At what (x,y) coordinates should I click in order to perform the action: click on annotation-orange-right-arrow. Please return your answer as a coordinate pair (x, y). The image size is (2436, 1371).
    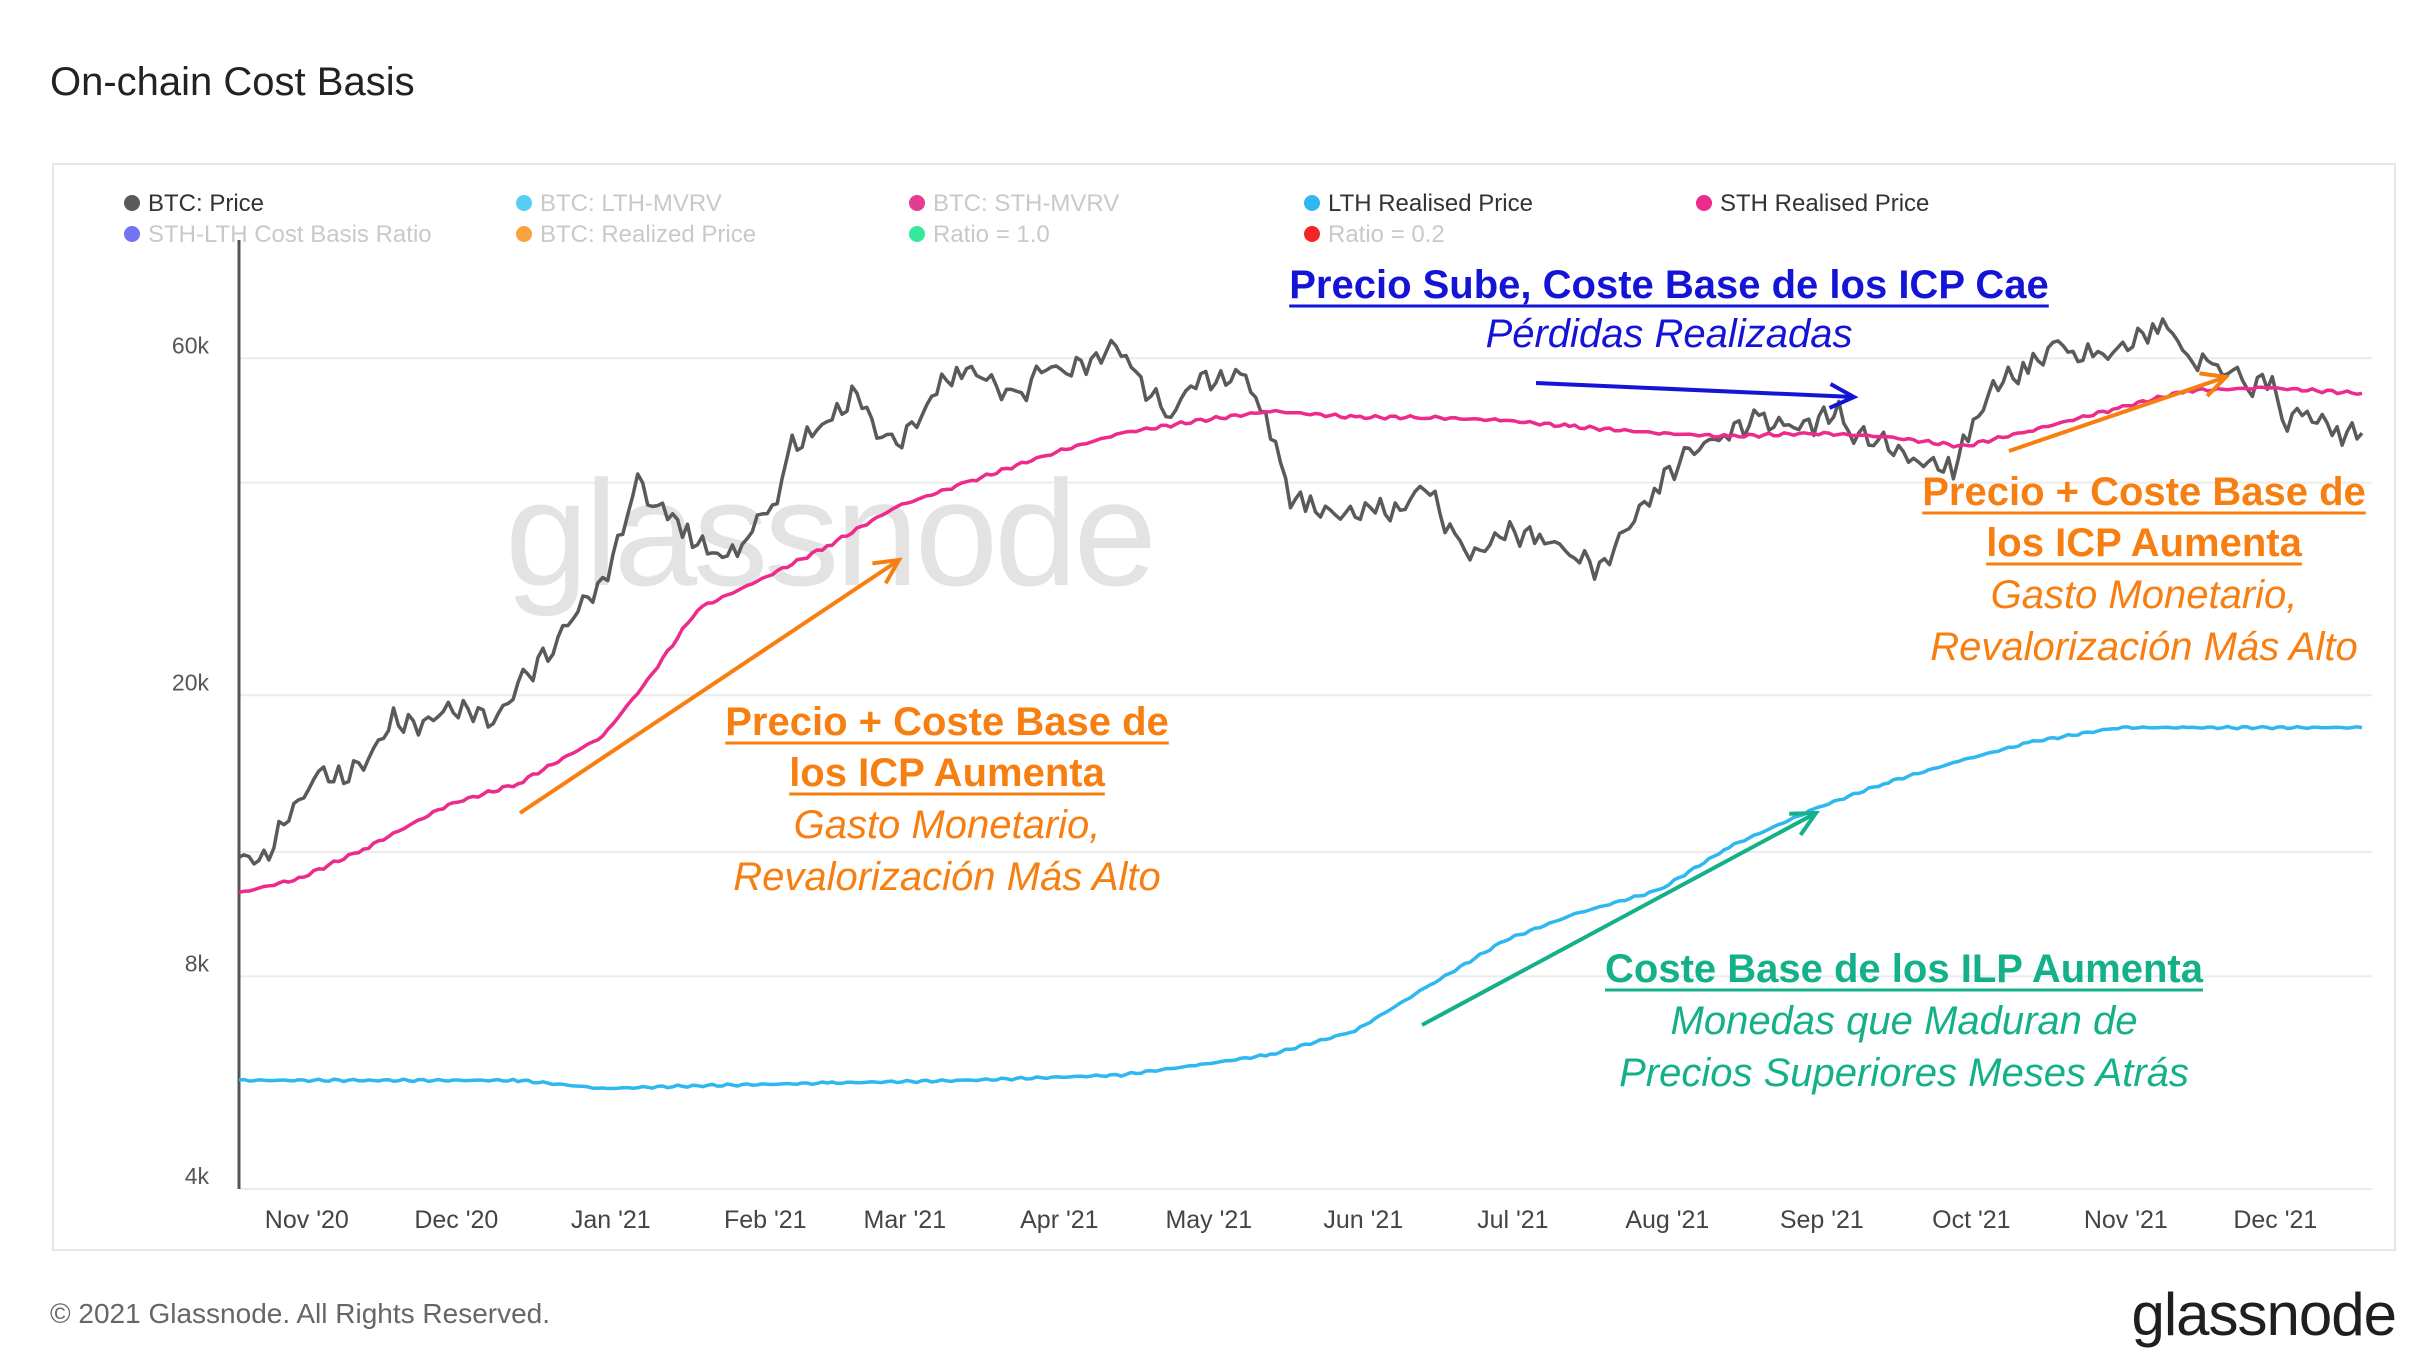
    Looking at the image, I should click on (2117, 414).